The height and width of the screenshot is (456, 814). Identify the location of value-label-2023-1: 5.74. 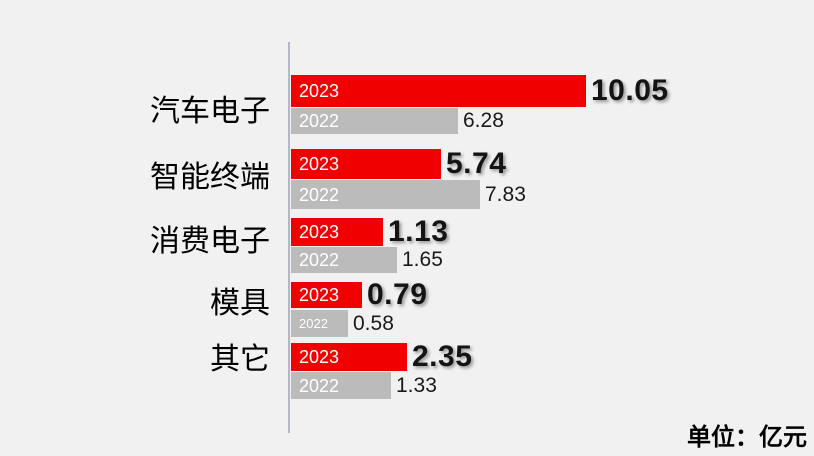
(476, 163).